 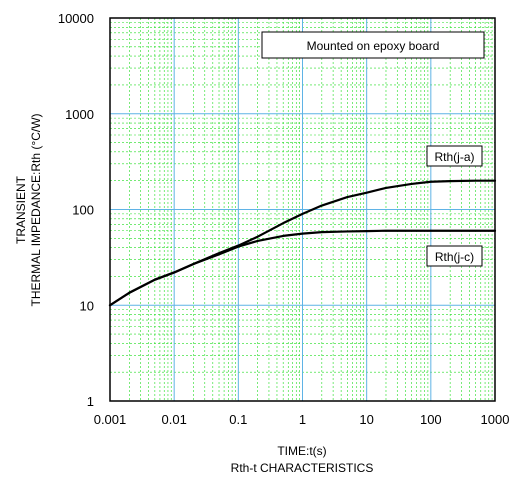 I want to click on series-label-rth-jc: Rth(j-c), so click(x=454, y=257).